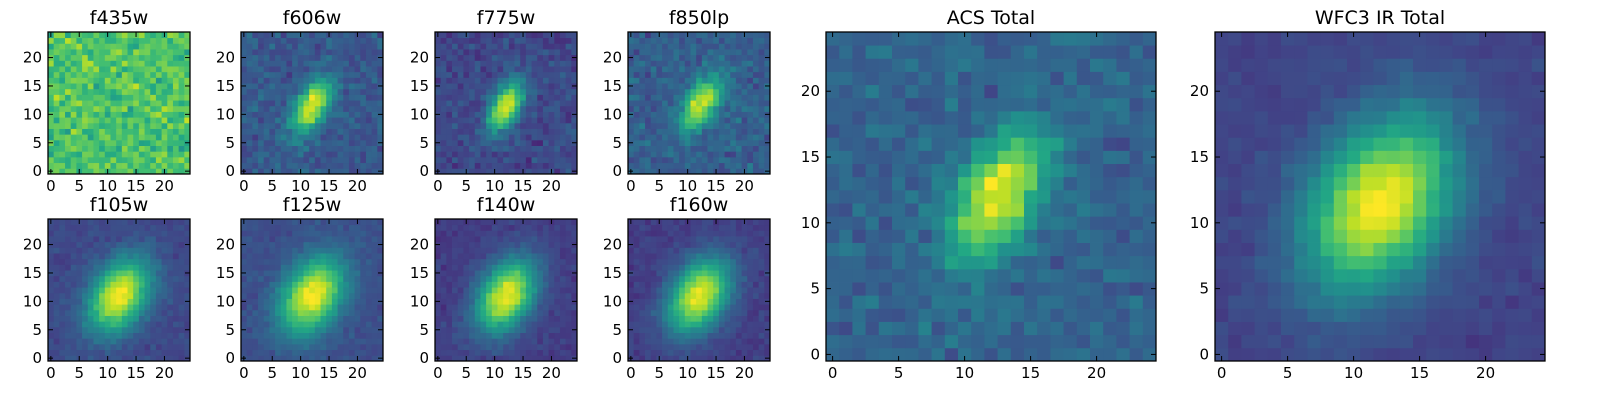  What do you see at coordinates (32, 114) in the screenshot?
I see `y-tick-label: 10` at bounding box center [32, 114].